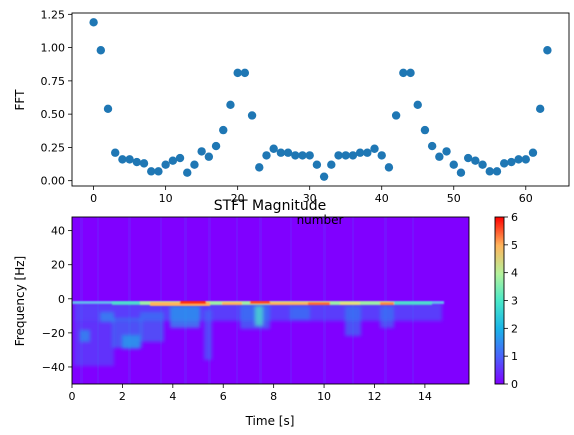 The width and height of the screenshot is (574, 435). What do you see at coordinates (514, 217) in the screenshot?
I see `colorbar-tick-label: 6` at bounding box center [514, 217].